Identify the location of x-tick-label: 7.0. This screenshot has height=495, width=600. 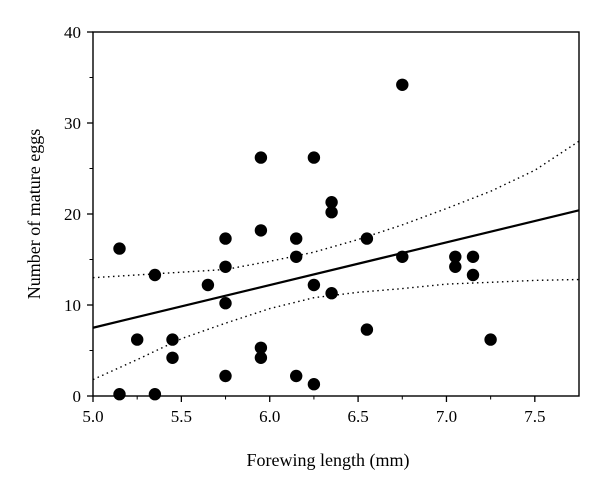
(446, 416).